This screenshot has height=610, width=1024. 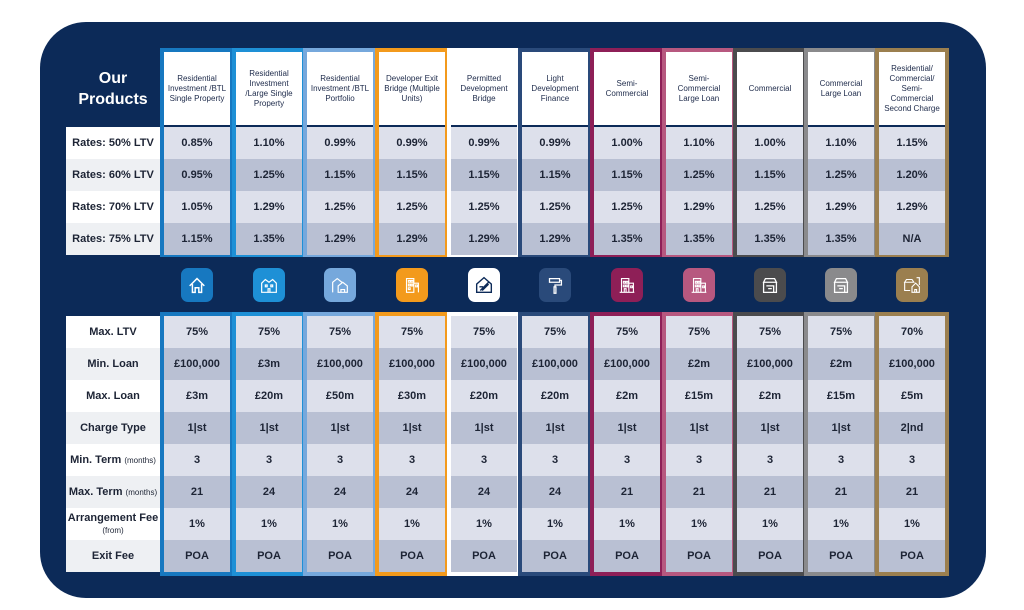 I want to click on label-wrap: Exit Fee, so click(x=113, y=556).